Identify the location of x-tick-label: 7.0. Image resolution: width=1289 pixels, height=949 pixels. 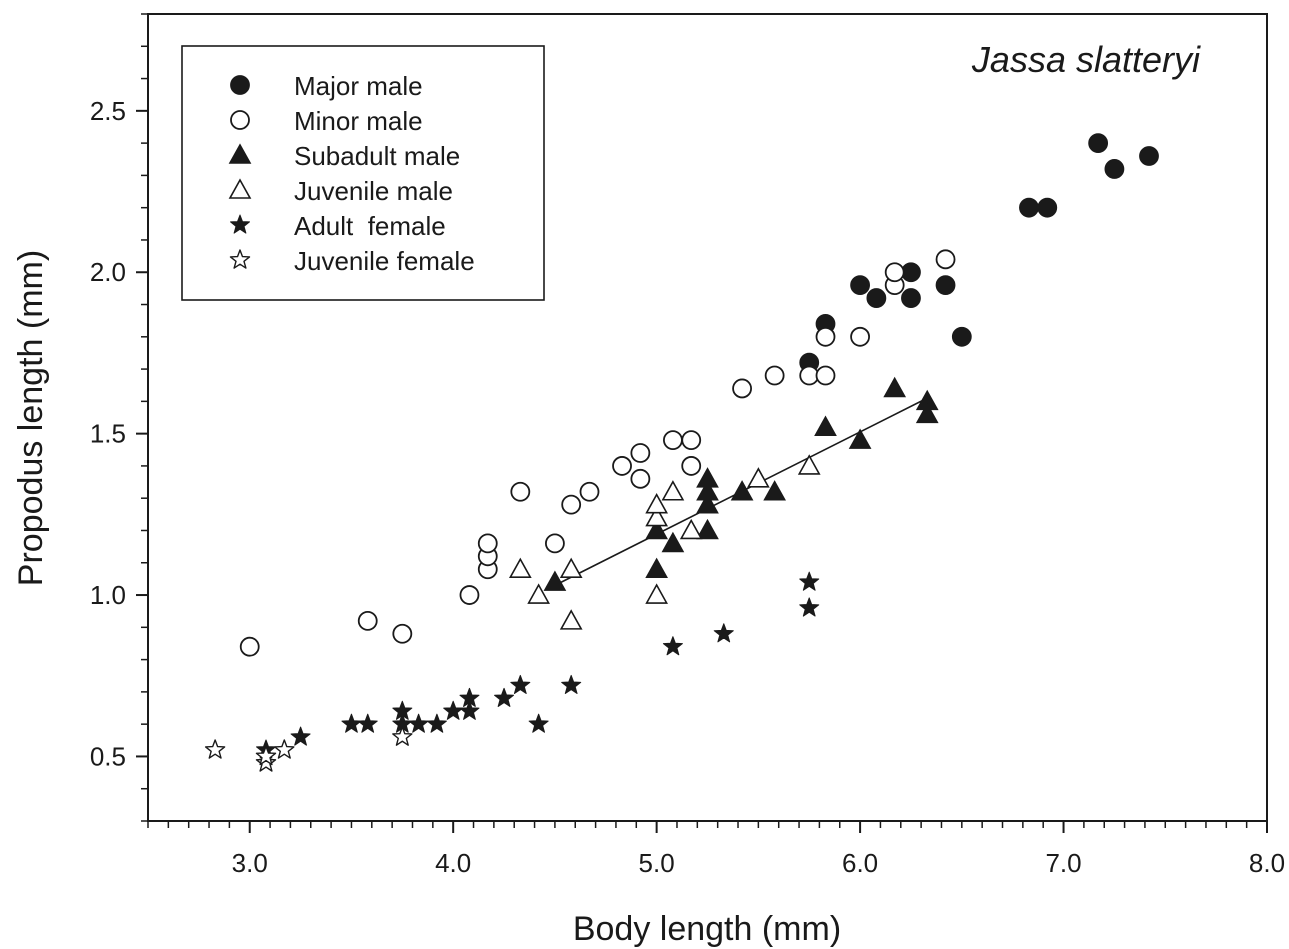
(1063, 863).